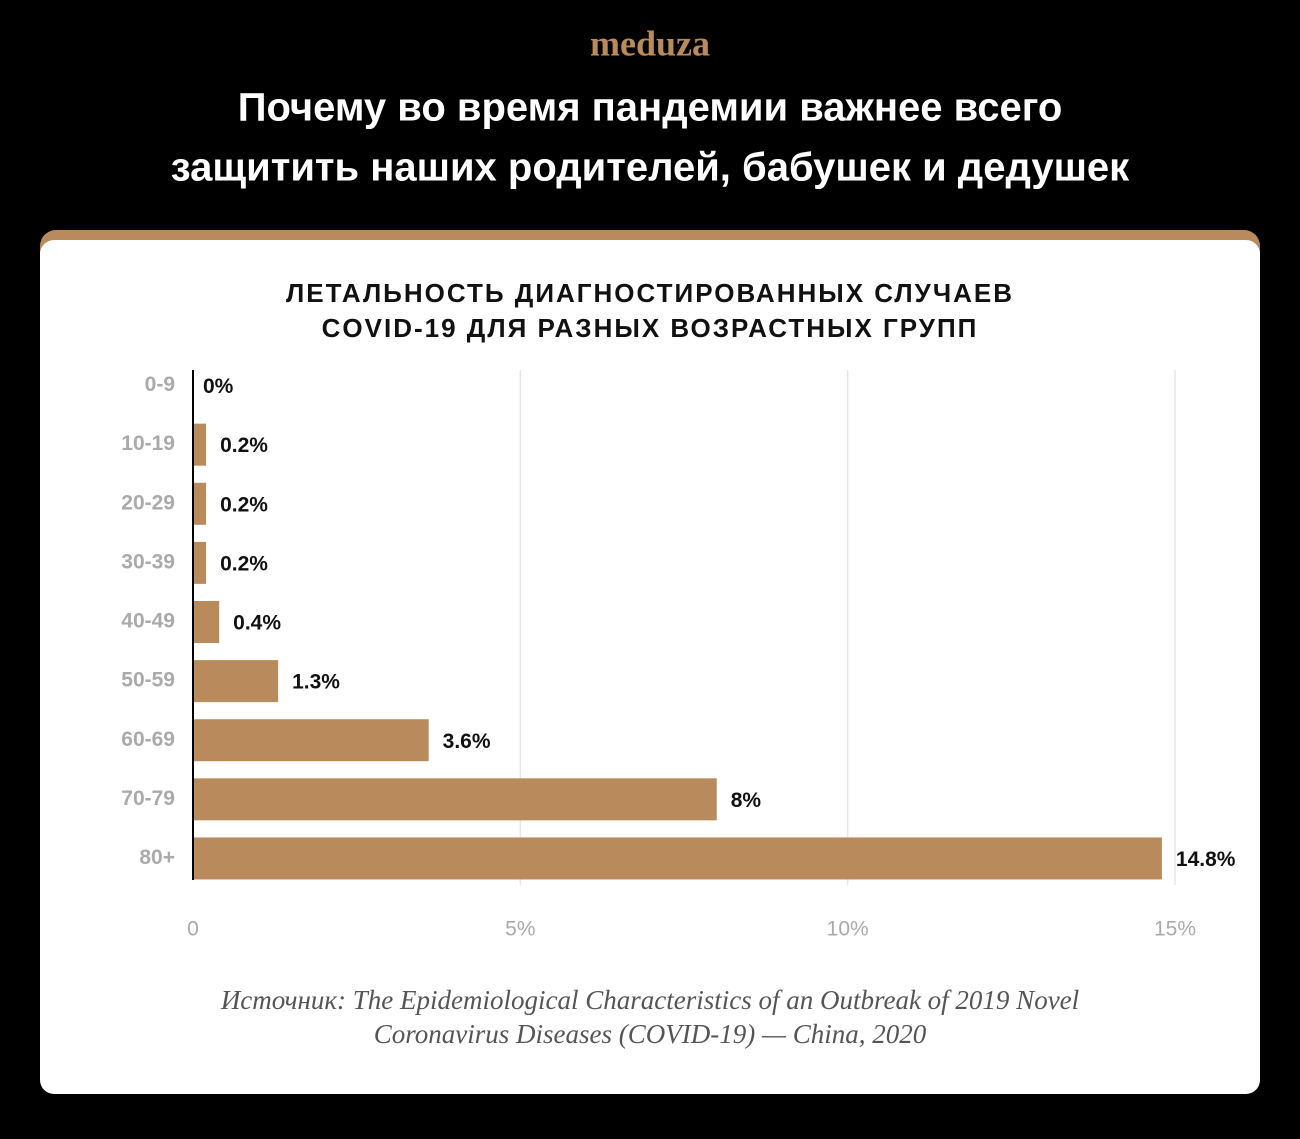 This screenshot has height=1139, width=1300. What do you see at coordinates (1175, 929) in the screenshot?
I see `x-tick-label: 15%` at bounding box center [1175, 929].